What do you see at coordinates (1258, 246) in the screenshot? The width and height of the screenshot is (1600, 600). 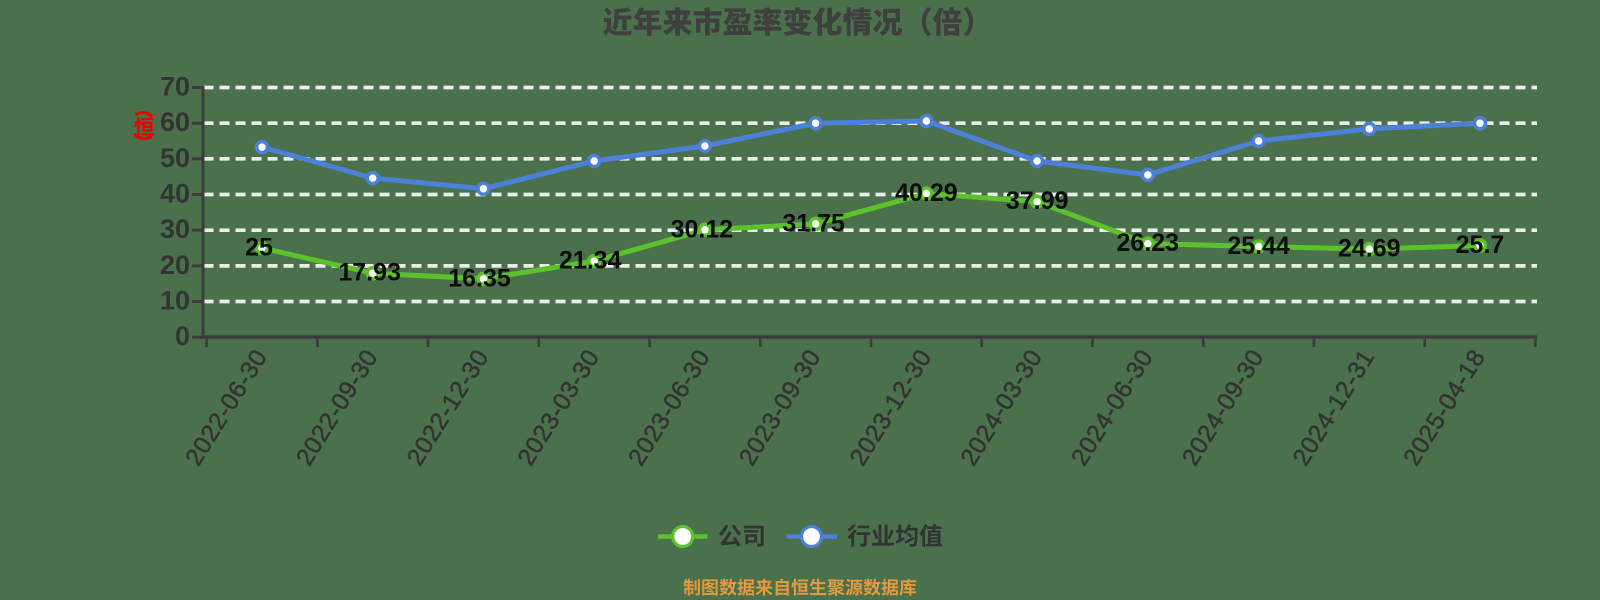 I see `svg-text: 25.44` at bounding box center [1258, 246].